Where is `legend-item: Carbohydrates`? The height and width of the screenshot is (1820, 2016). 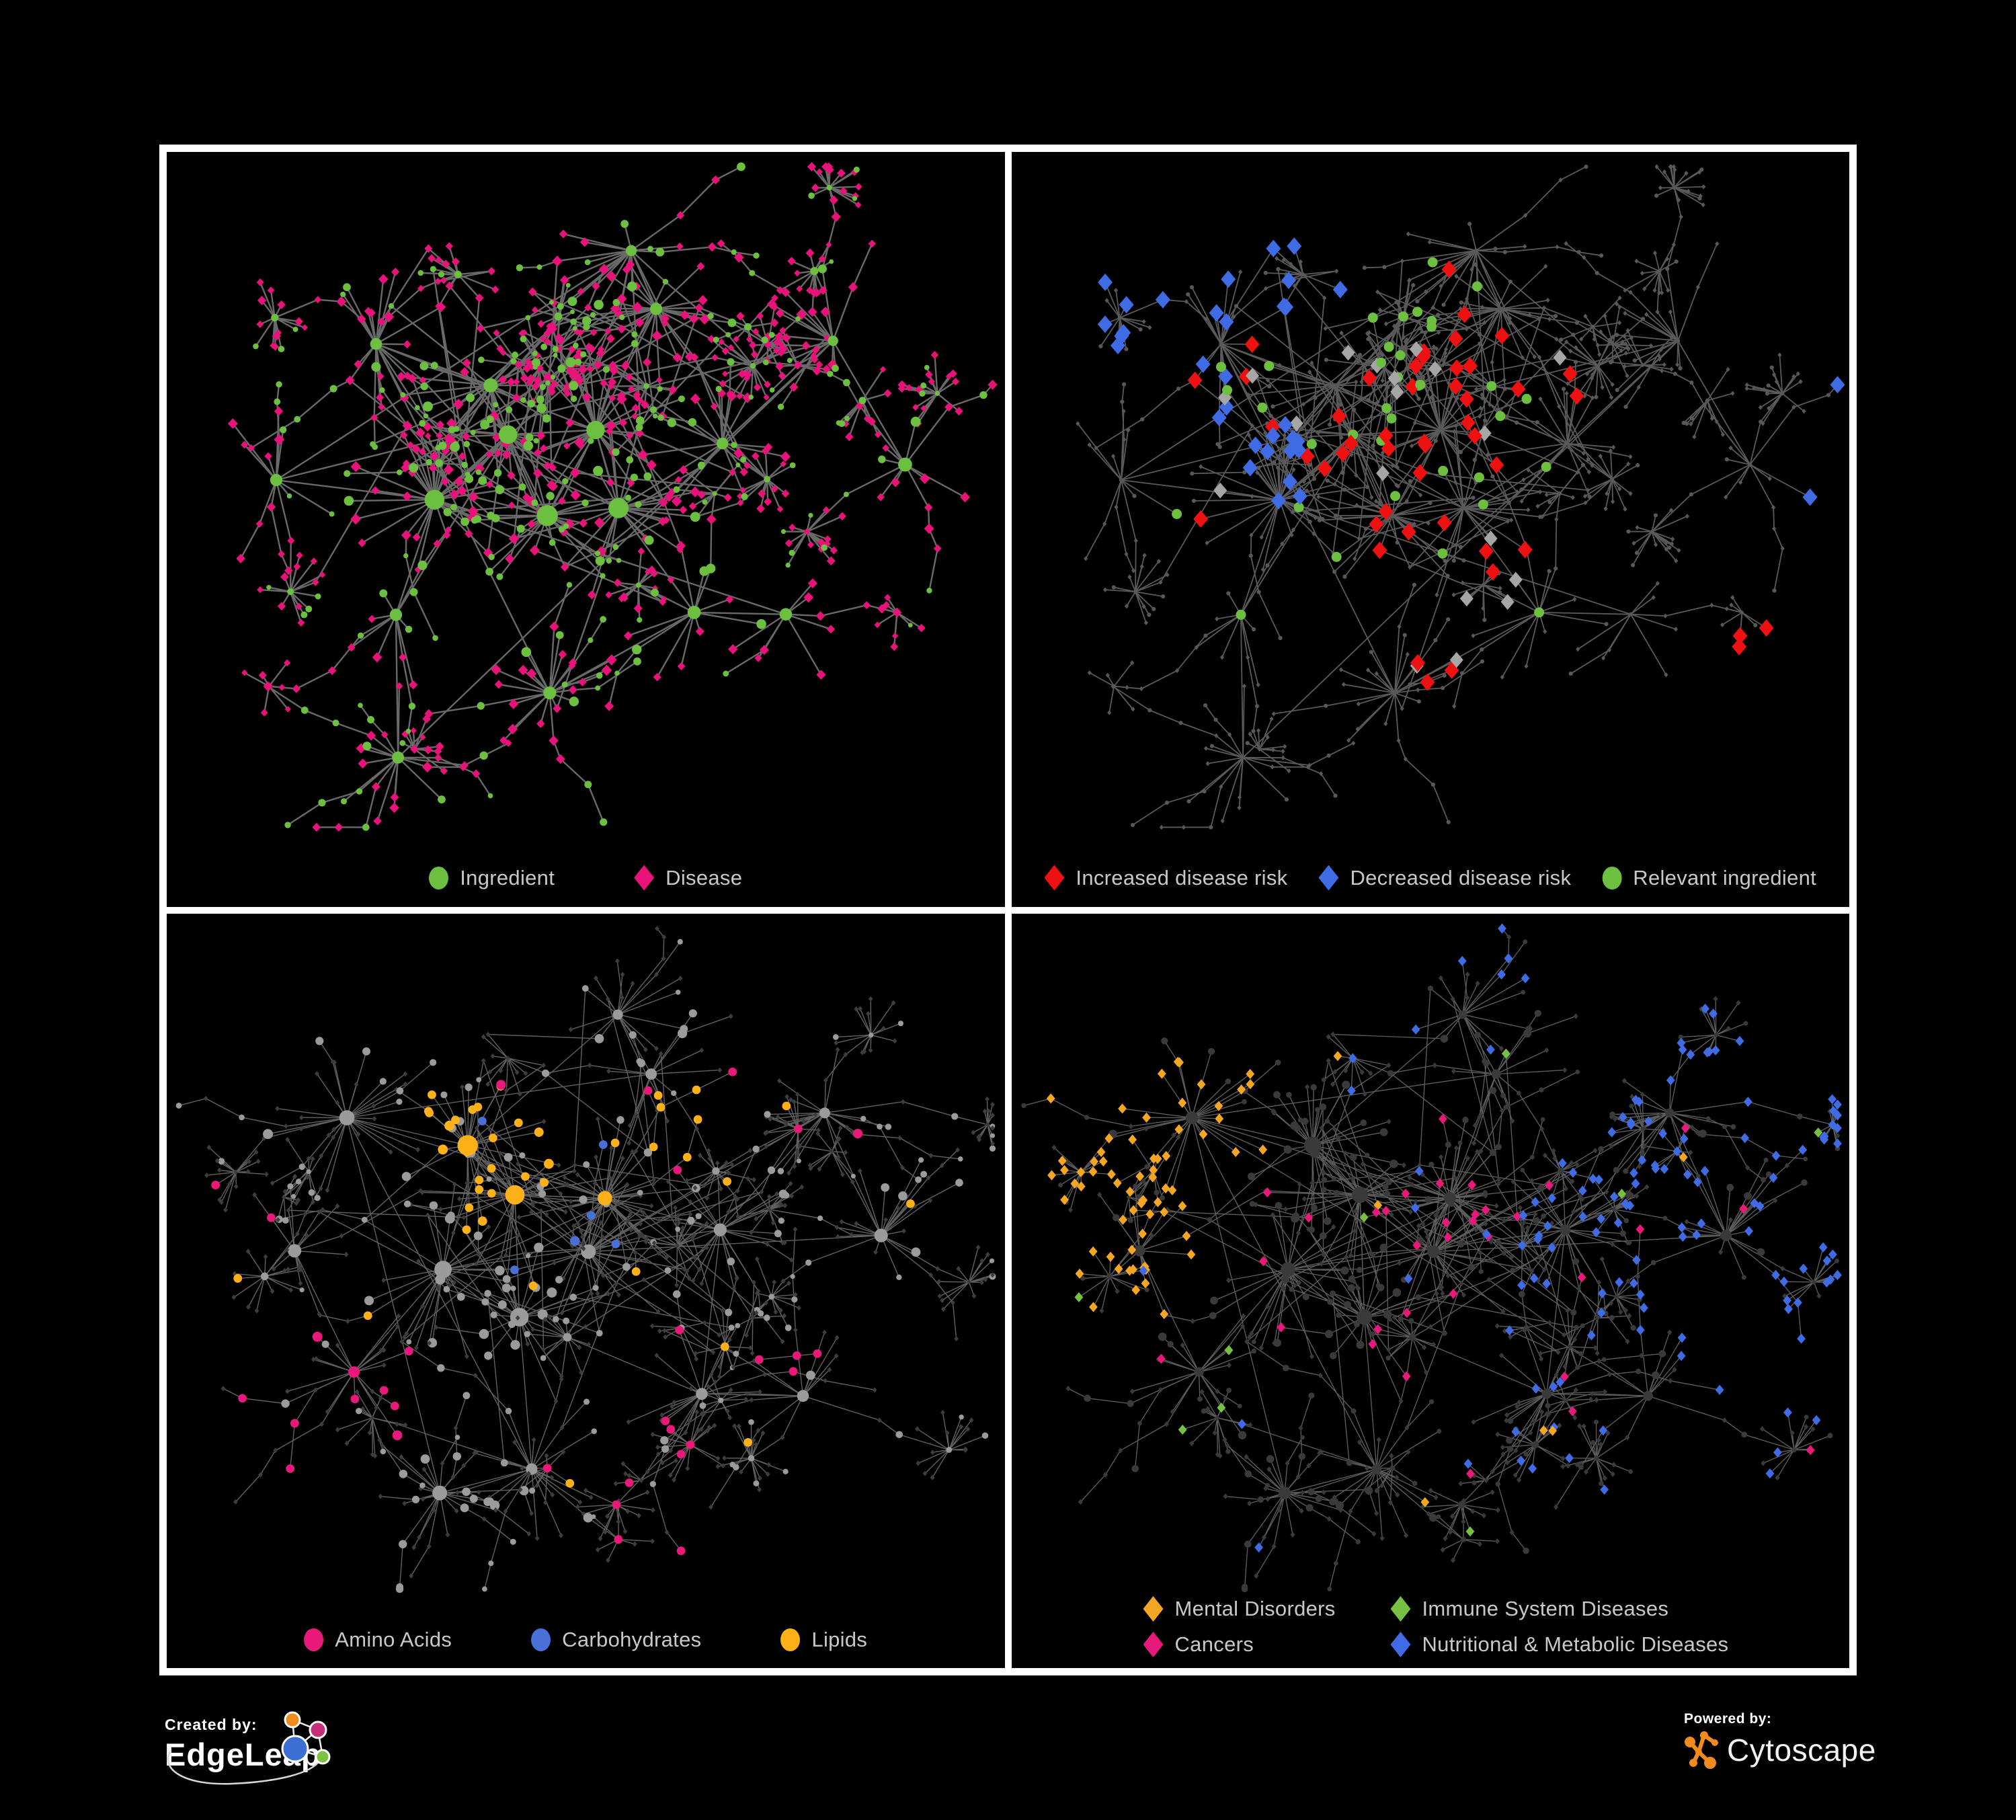 legend-item: Carbohydrates is located at coordinates (616, 1640).